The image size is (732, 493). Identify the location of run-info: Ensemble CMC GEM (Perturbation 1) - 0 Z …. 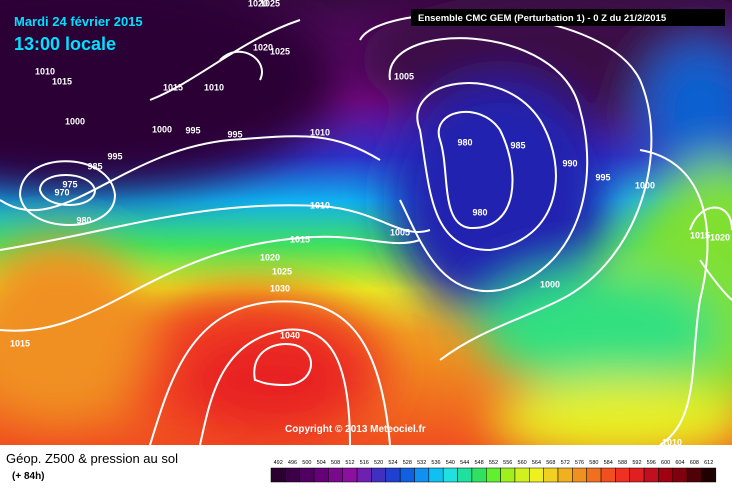
(542, 18).